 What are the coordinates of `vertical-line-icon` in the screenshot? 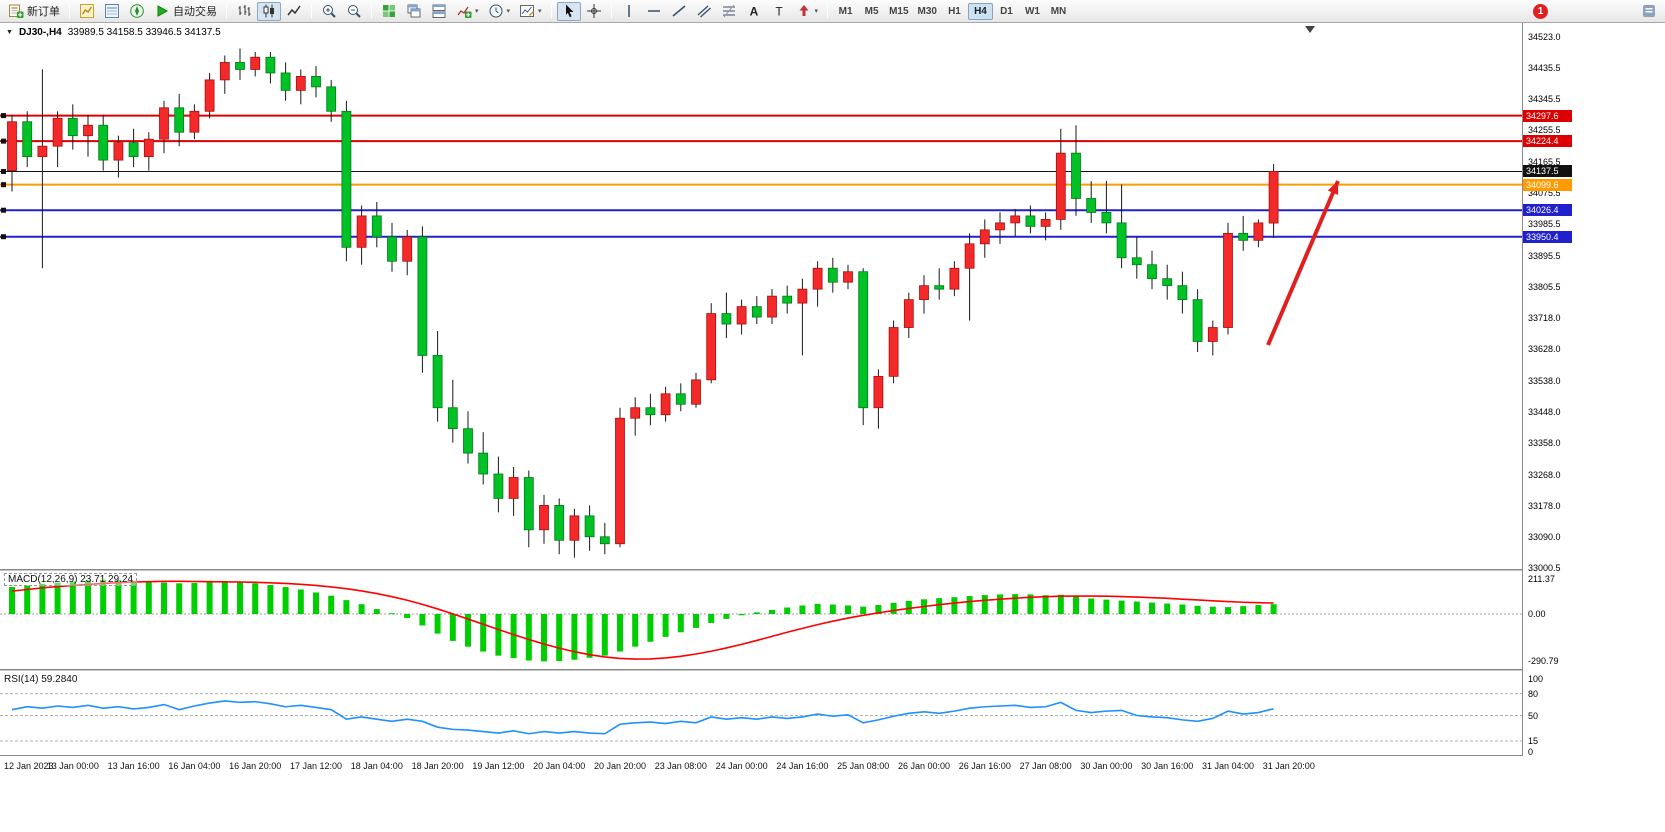 It's located at (628, 11).